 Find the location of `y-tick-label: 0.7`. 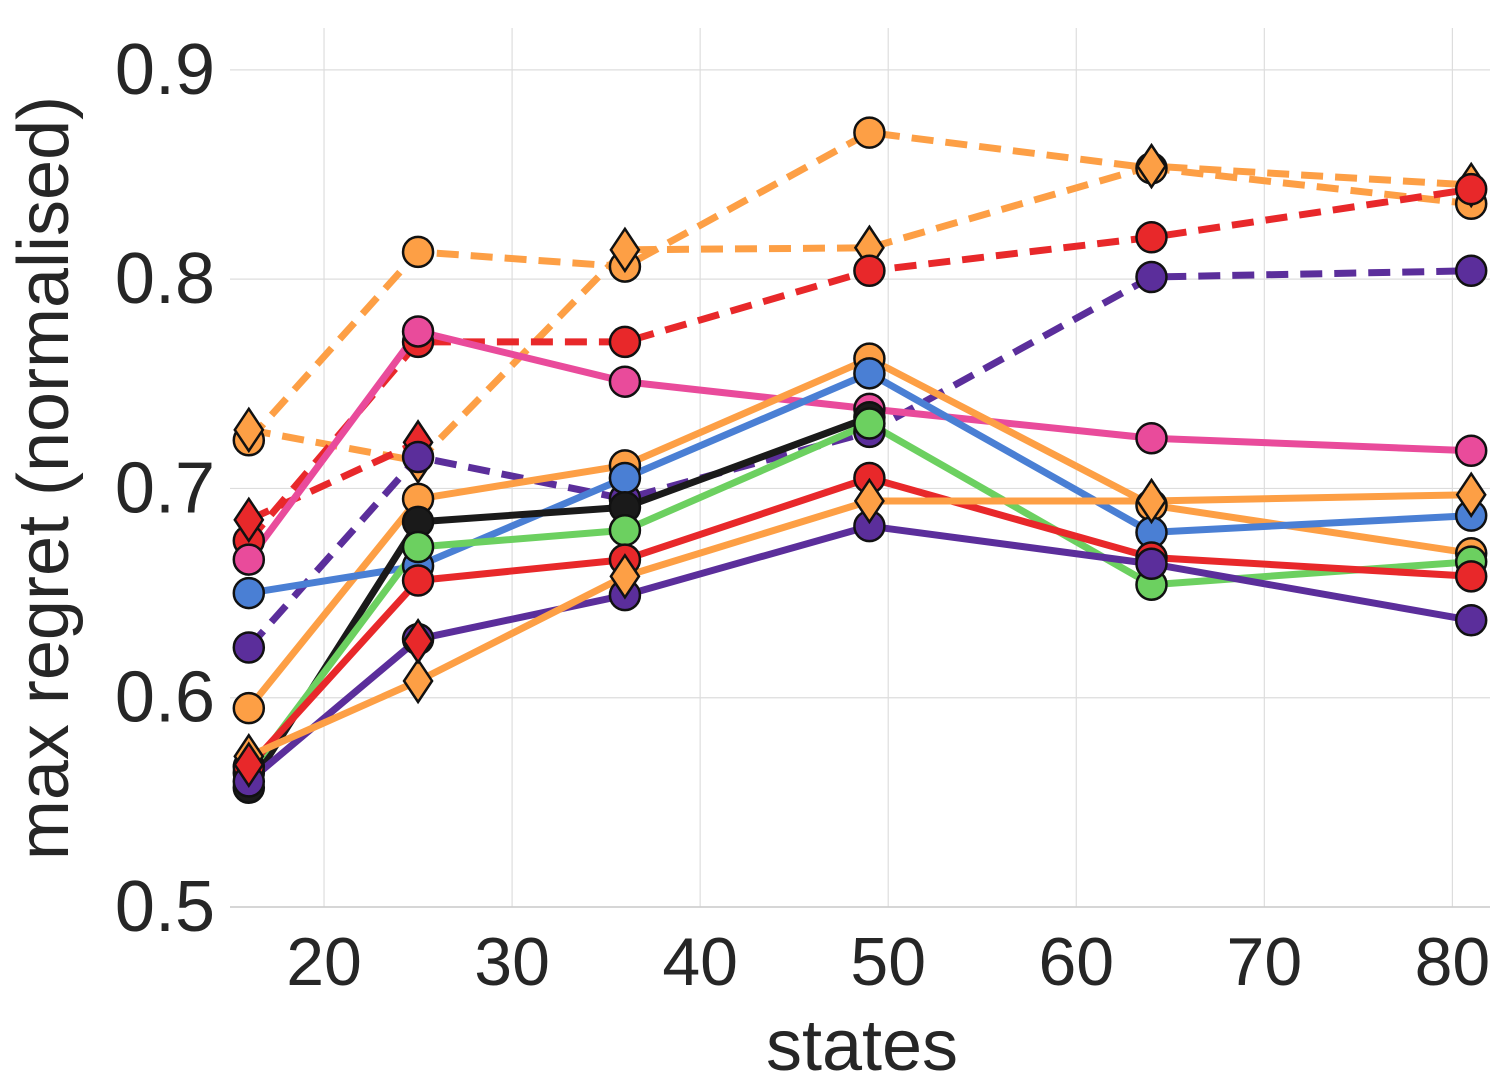

y-tick-label: 0.7 is located at coordinates (165, 488).